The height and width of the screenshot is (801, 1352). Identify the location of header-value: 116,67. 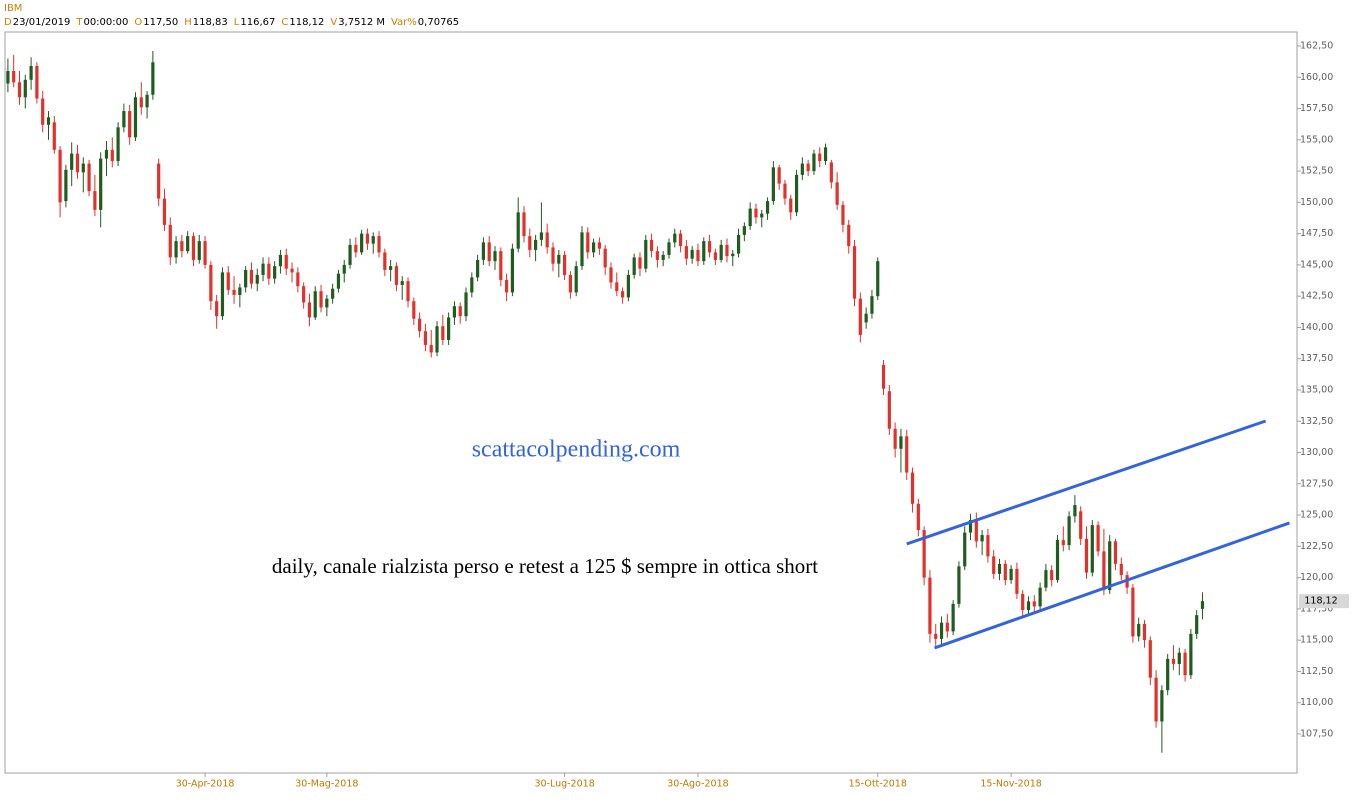
(257, 22).